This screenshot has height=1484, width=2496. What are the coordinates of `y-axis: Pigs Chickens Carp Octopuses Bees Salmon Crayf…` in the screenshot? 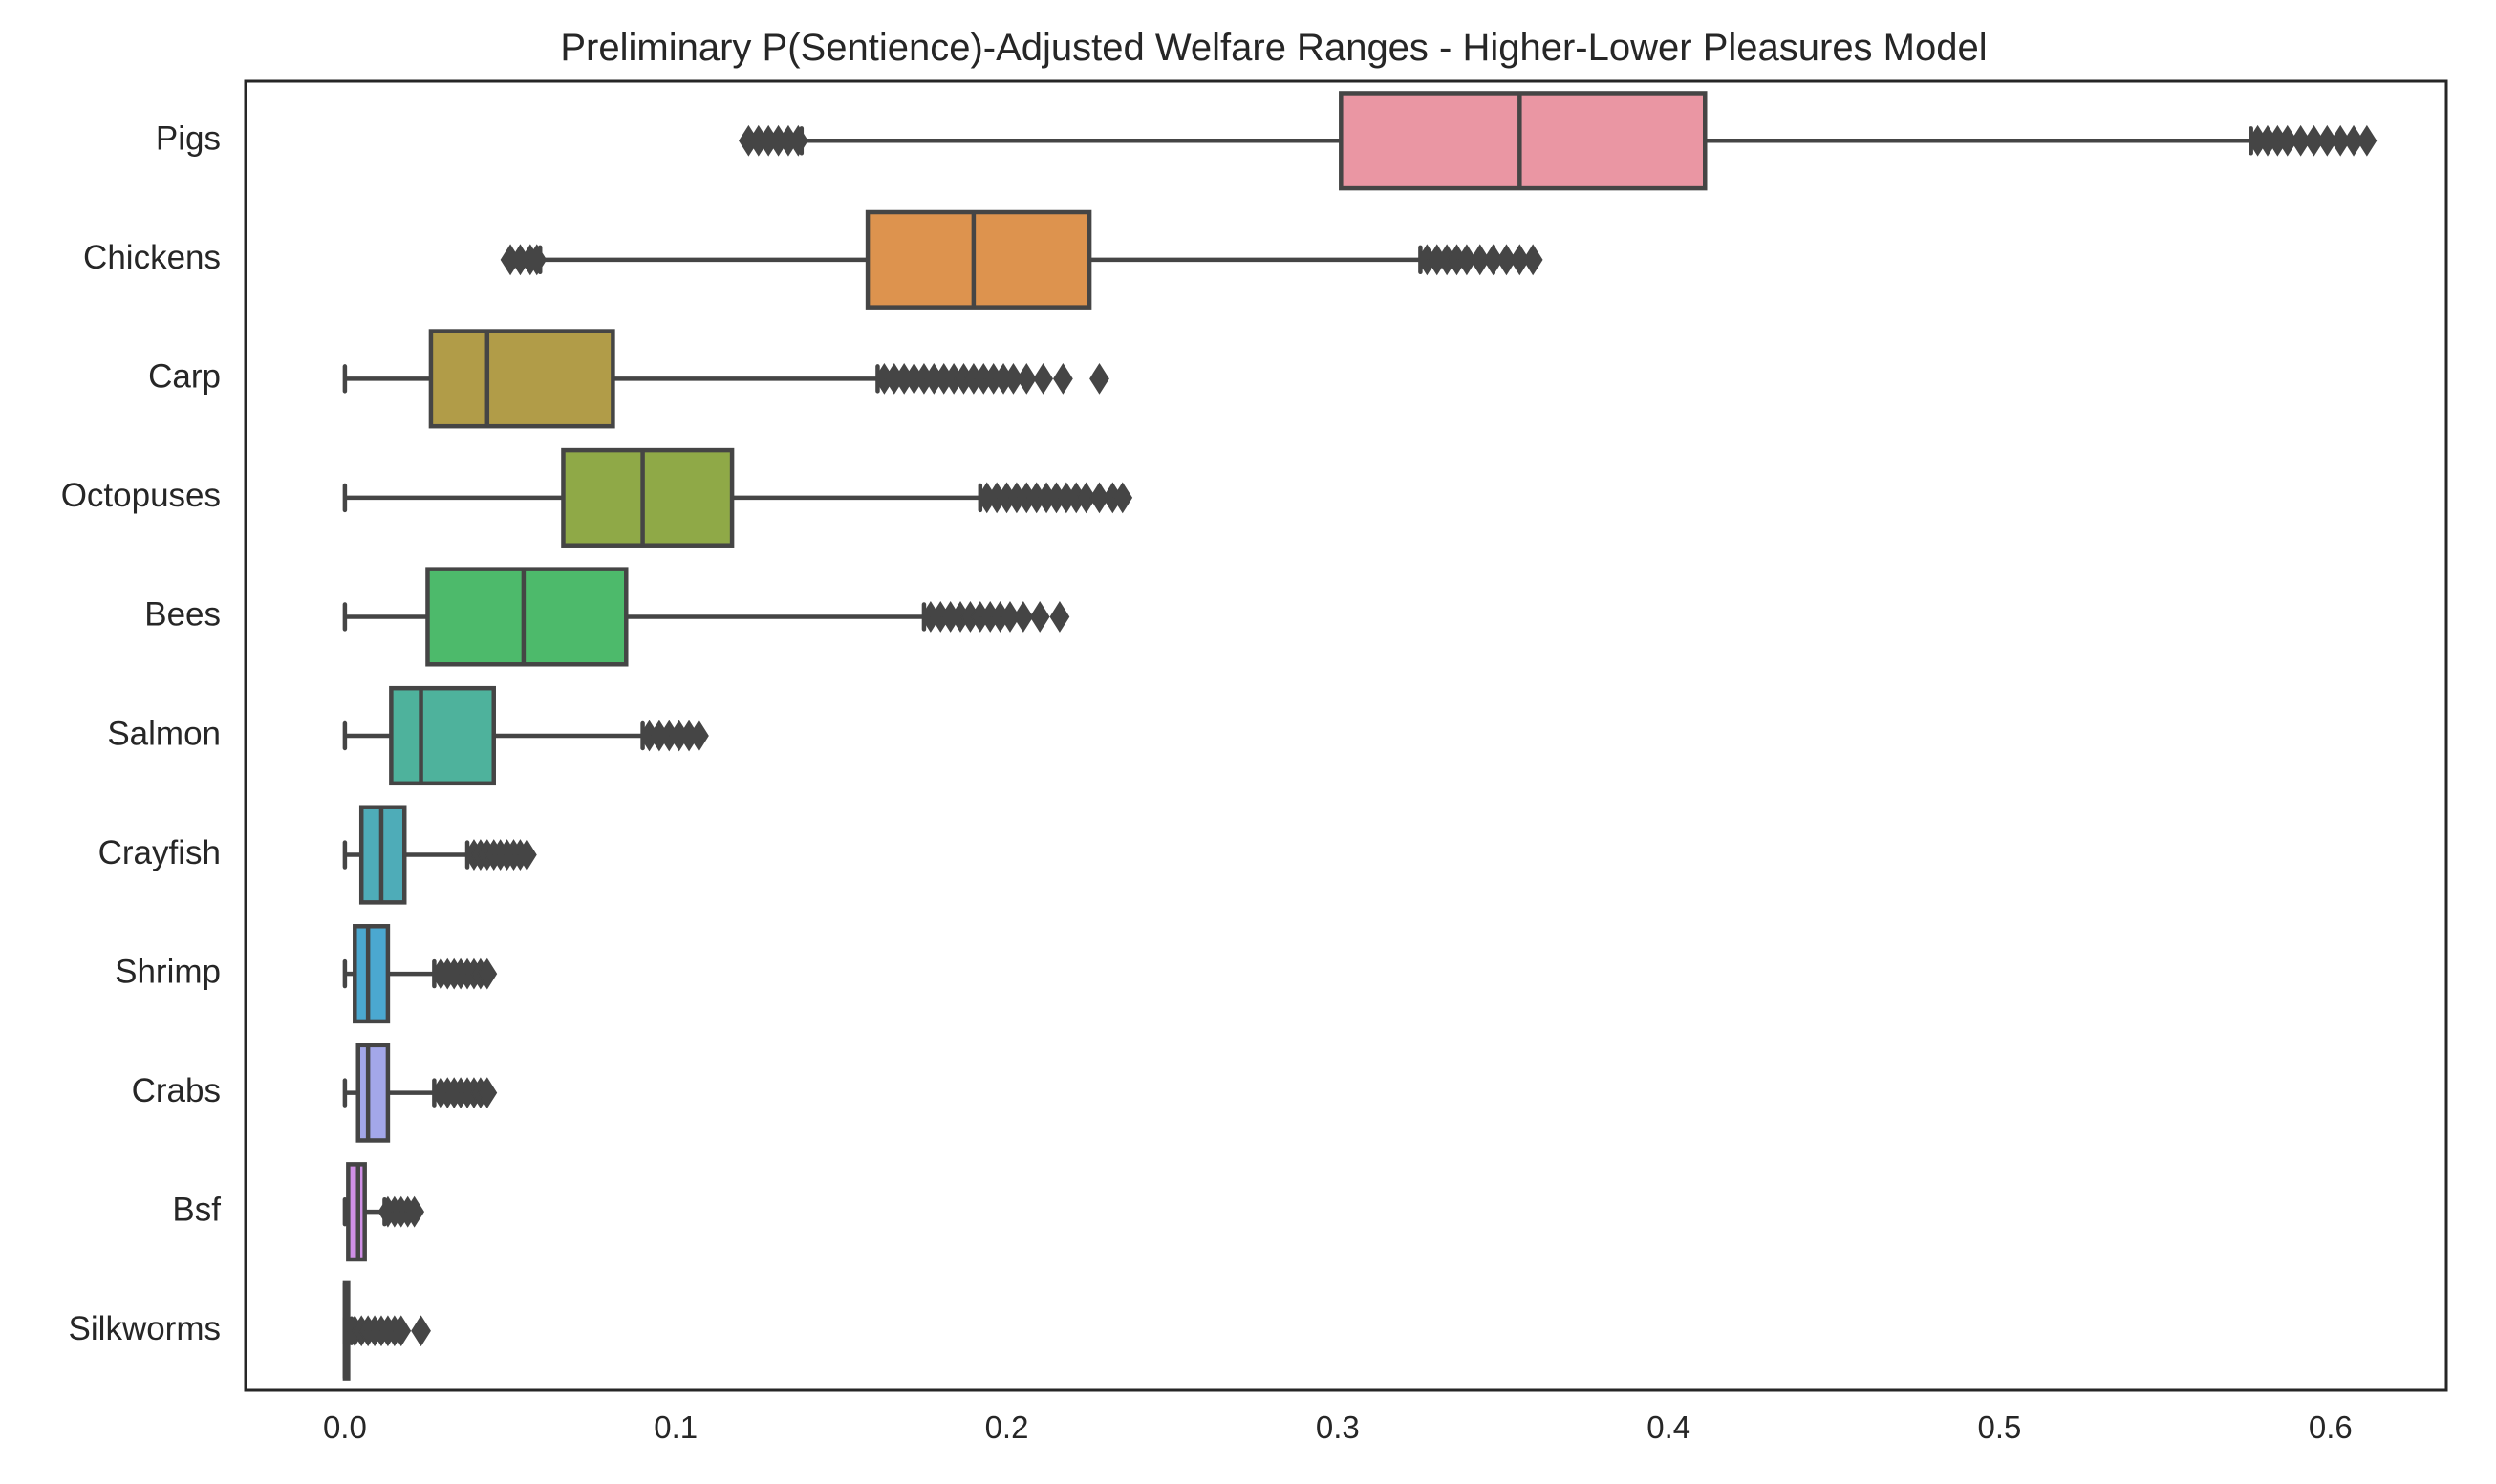 It's located at (141, 733).